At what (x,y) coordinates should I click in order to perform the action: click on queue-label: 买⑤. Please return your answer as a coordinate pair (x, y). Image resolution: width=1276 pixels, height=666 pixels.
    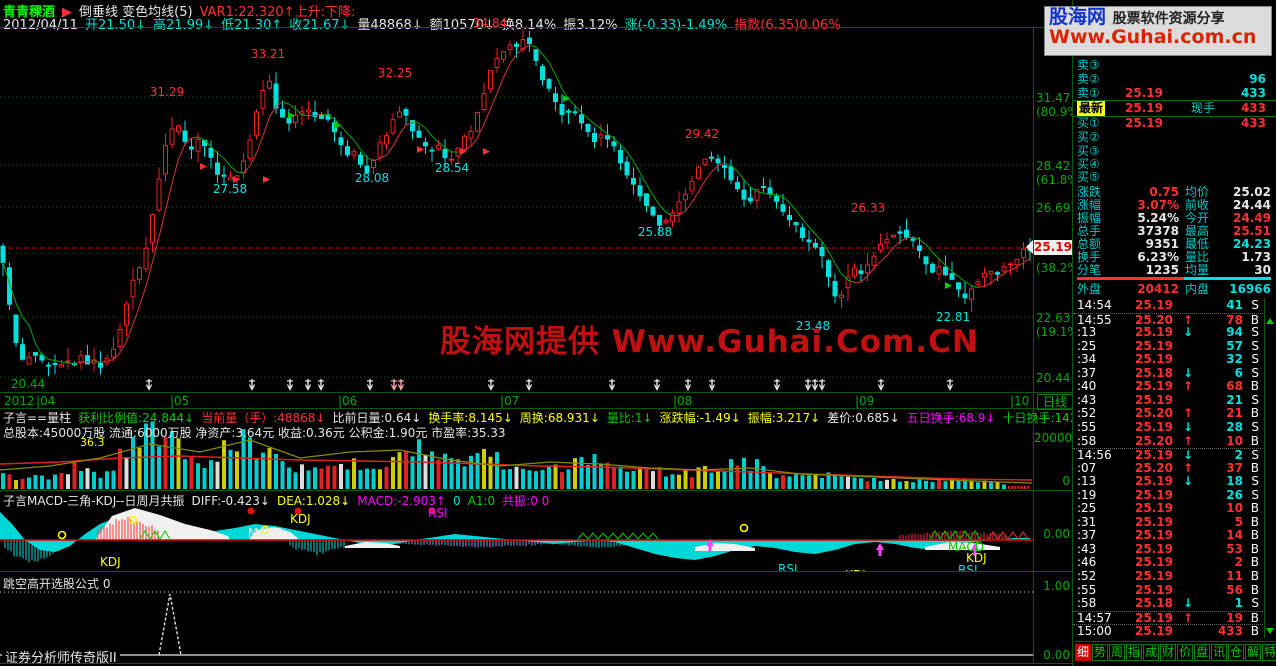
    Looking at the image, I should click on (1088, 177).